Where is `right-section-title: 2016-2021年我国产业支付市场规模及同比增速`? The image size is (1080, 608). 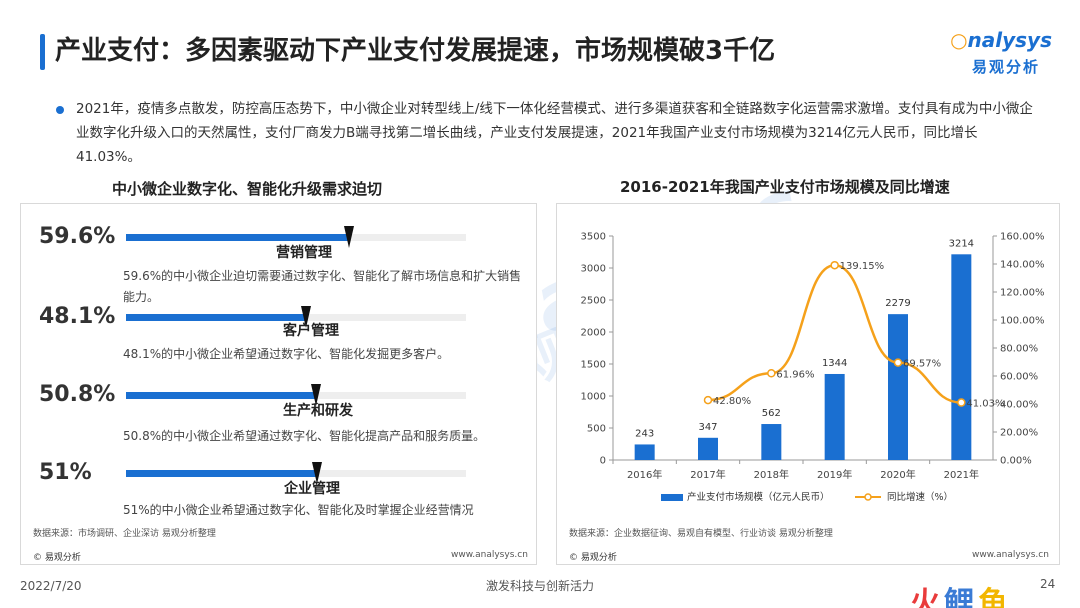
right-section-title: 2016-2021年我国产业支付市场规模及同比增速 is located at coordinates (785, 187).